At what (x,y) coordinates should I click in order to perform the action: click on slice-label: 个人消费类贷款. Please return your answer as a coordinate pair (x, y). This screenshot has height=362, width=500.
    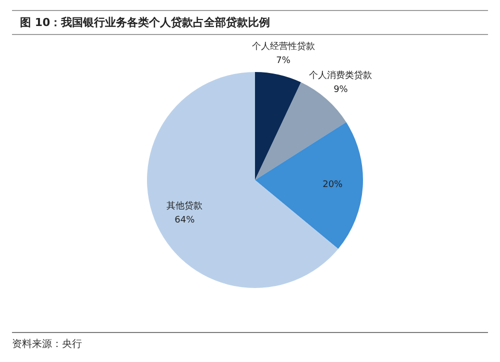
    Looking at the image, I should click on (340, 76).